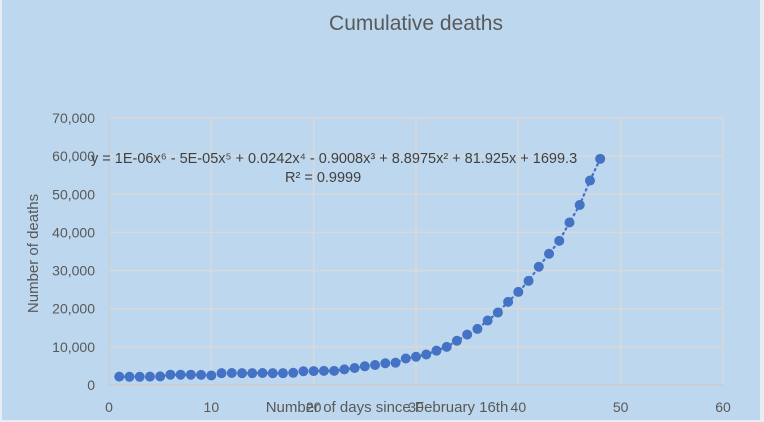  Describe the element at coordinates (73, 309) in the screenshot. I see `y-tick-label: 20,000` at that location.